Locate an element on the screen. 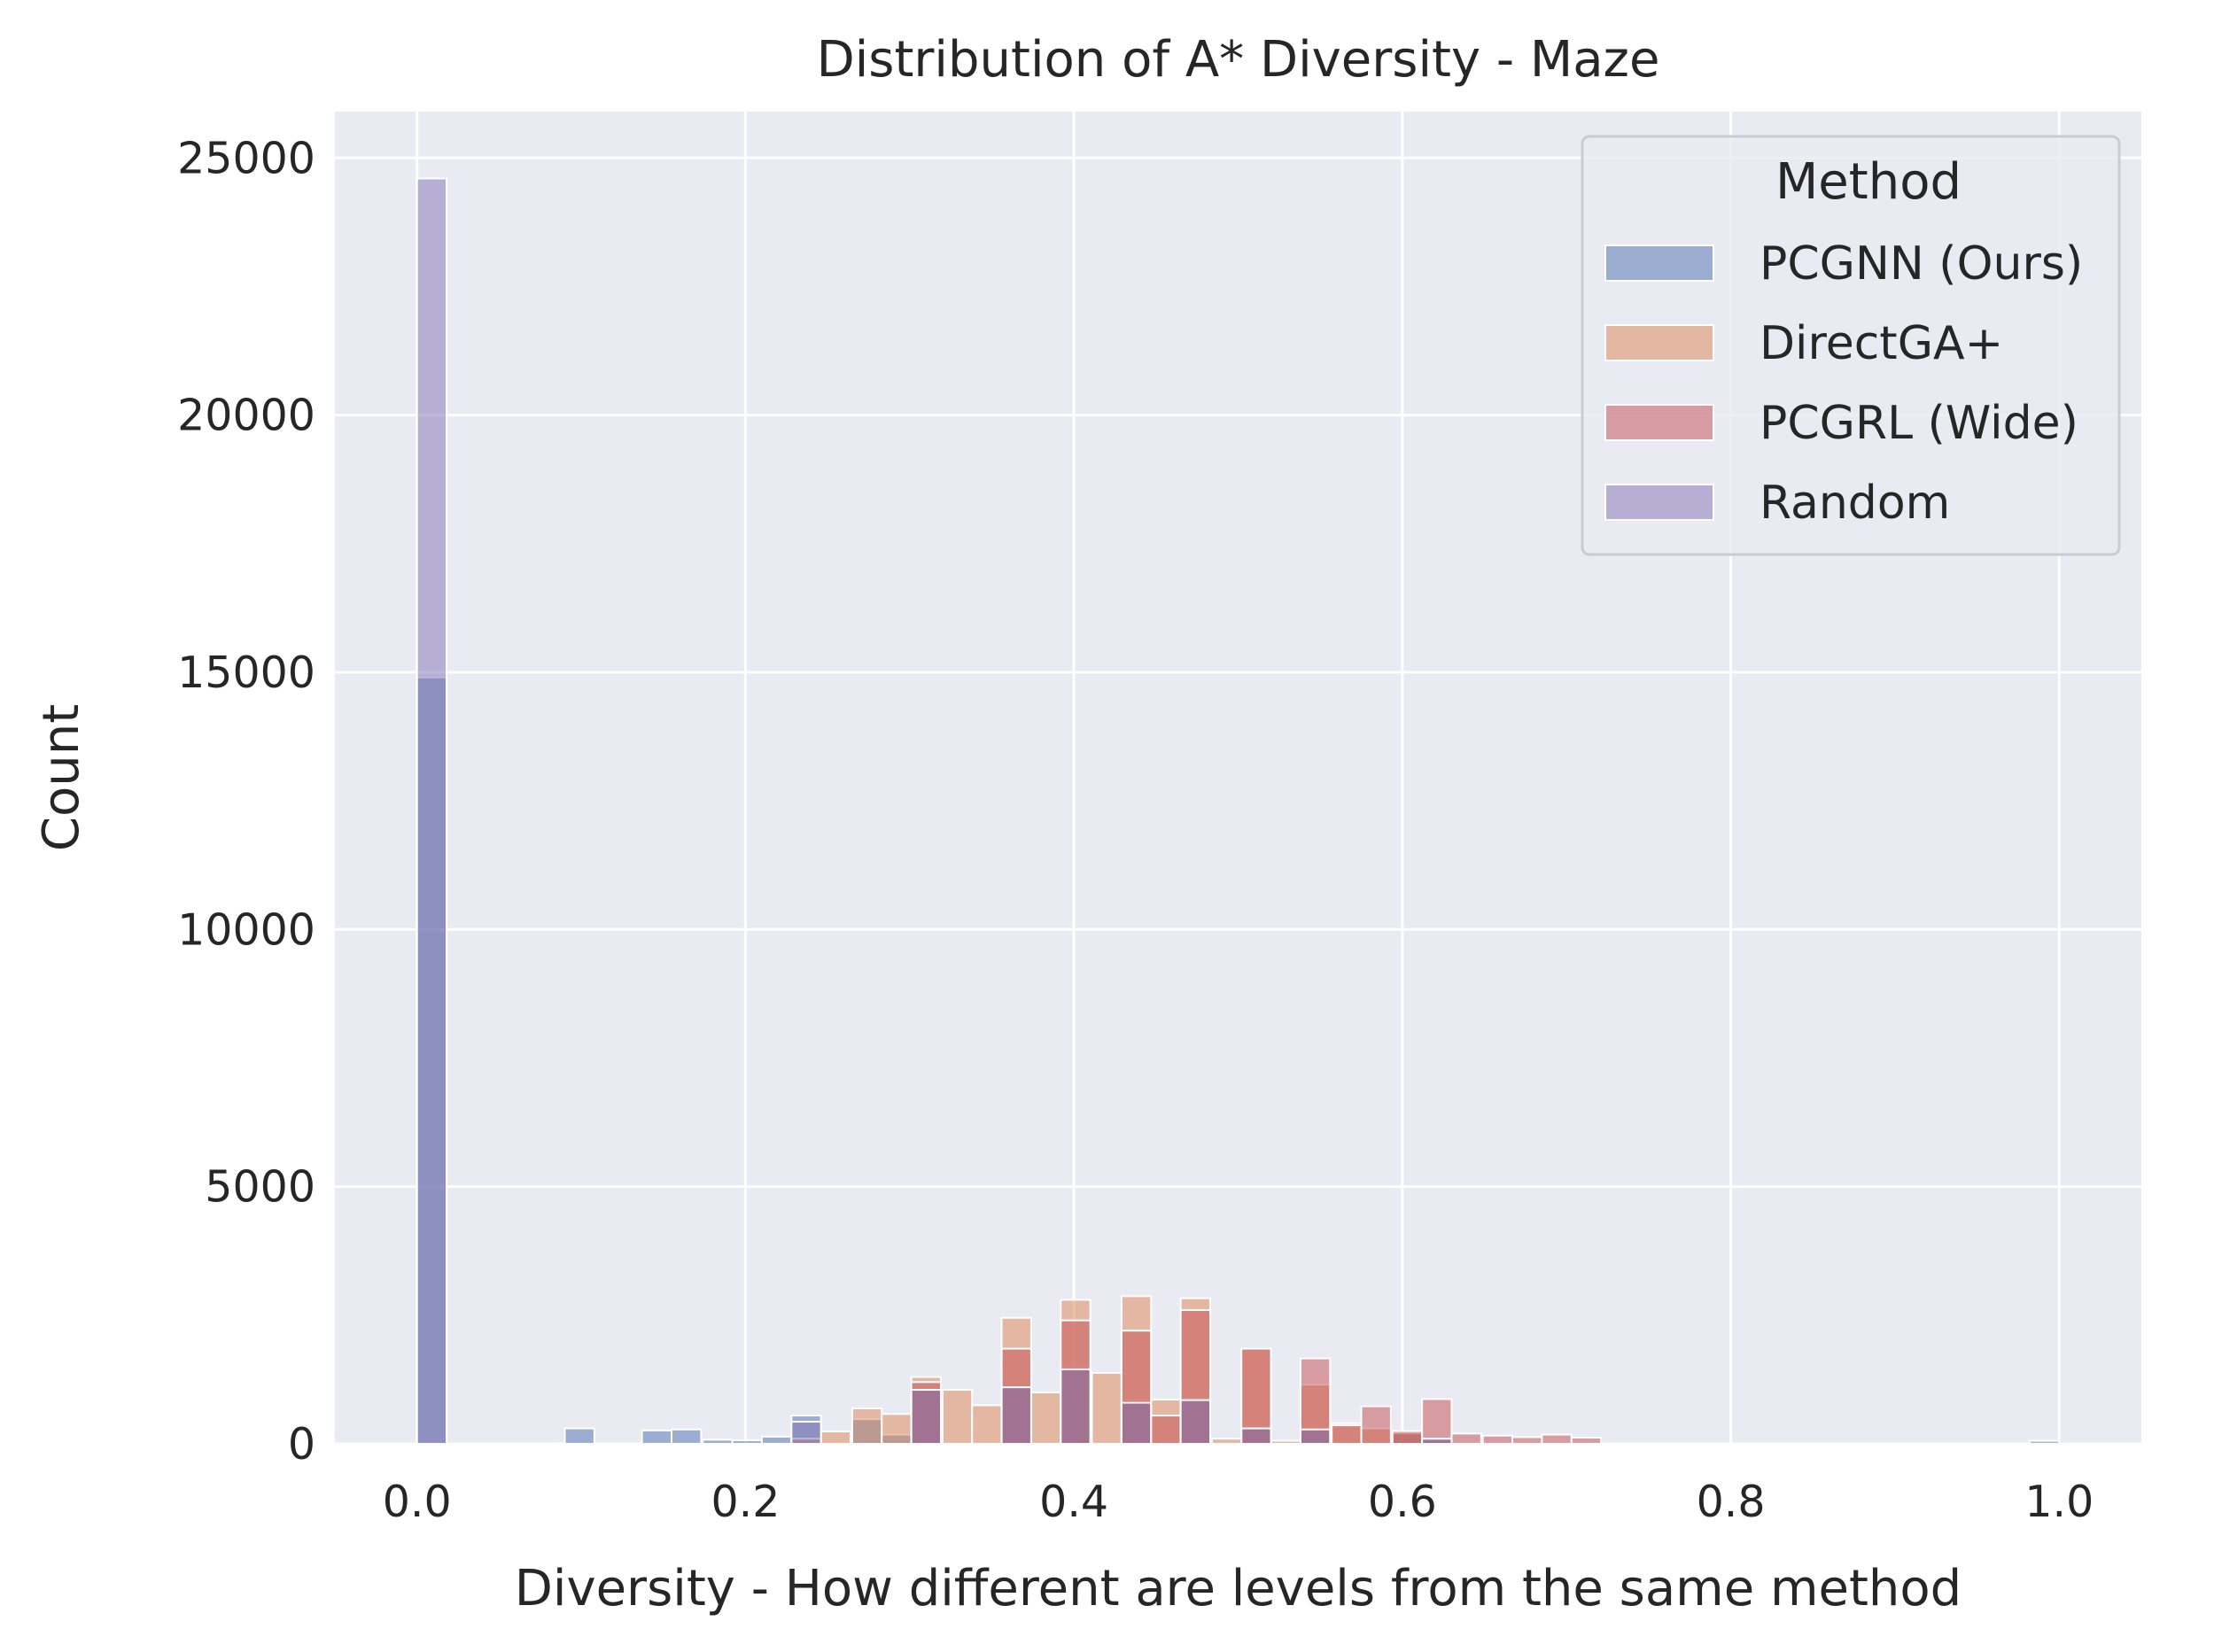 The image size is (2214, 1652). legend-label: DirectGA+ is located at coordinates (1882, 344).